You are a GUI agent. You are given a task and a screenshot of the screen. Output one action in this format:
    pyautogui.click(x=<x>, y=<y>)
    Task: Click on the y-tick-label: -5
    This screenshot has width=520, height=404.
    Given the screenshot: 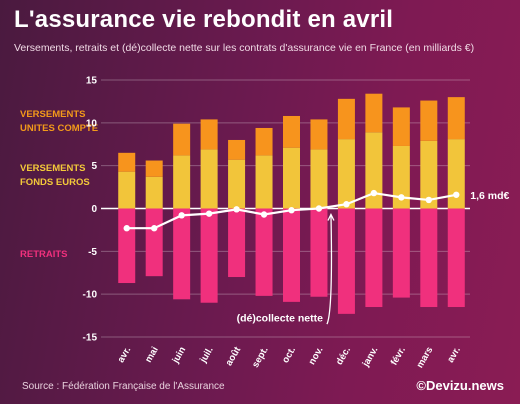 What is the action you would take?
    pyautogui.click(x=92, y=252)
    